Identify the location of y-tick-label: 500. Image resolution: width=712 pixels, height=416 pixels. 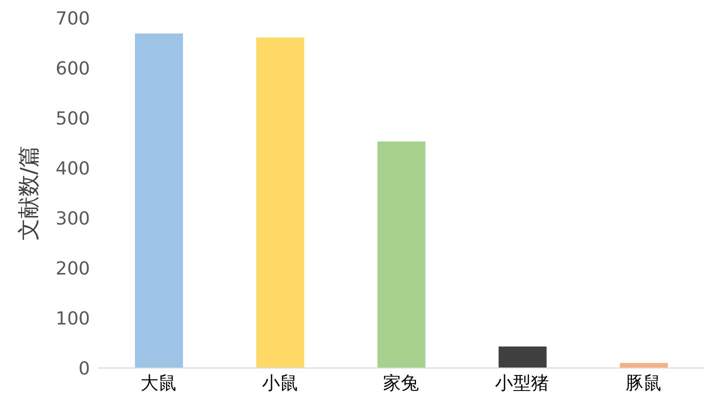
(73, 119).